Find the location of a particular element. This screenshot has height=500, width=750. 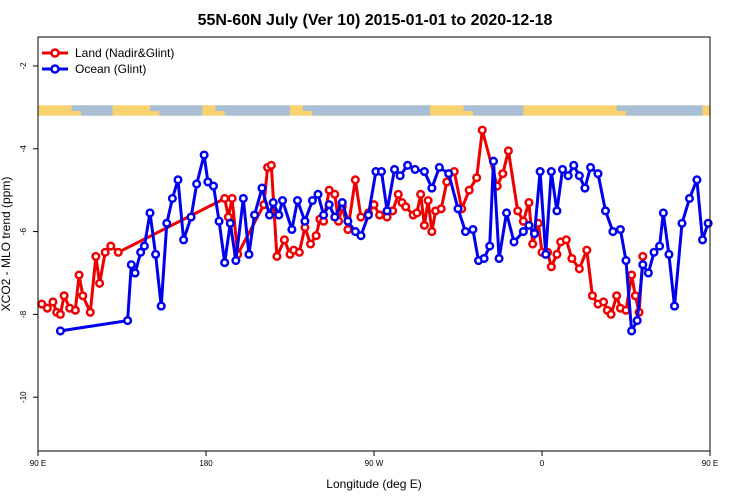

y-tick-label: -8 is located at coordinates (23, 314).